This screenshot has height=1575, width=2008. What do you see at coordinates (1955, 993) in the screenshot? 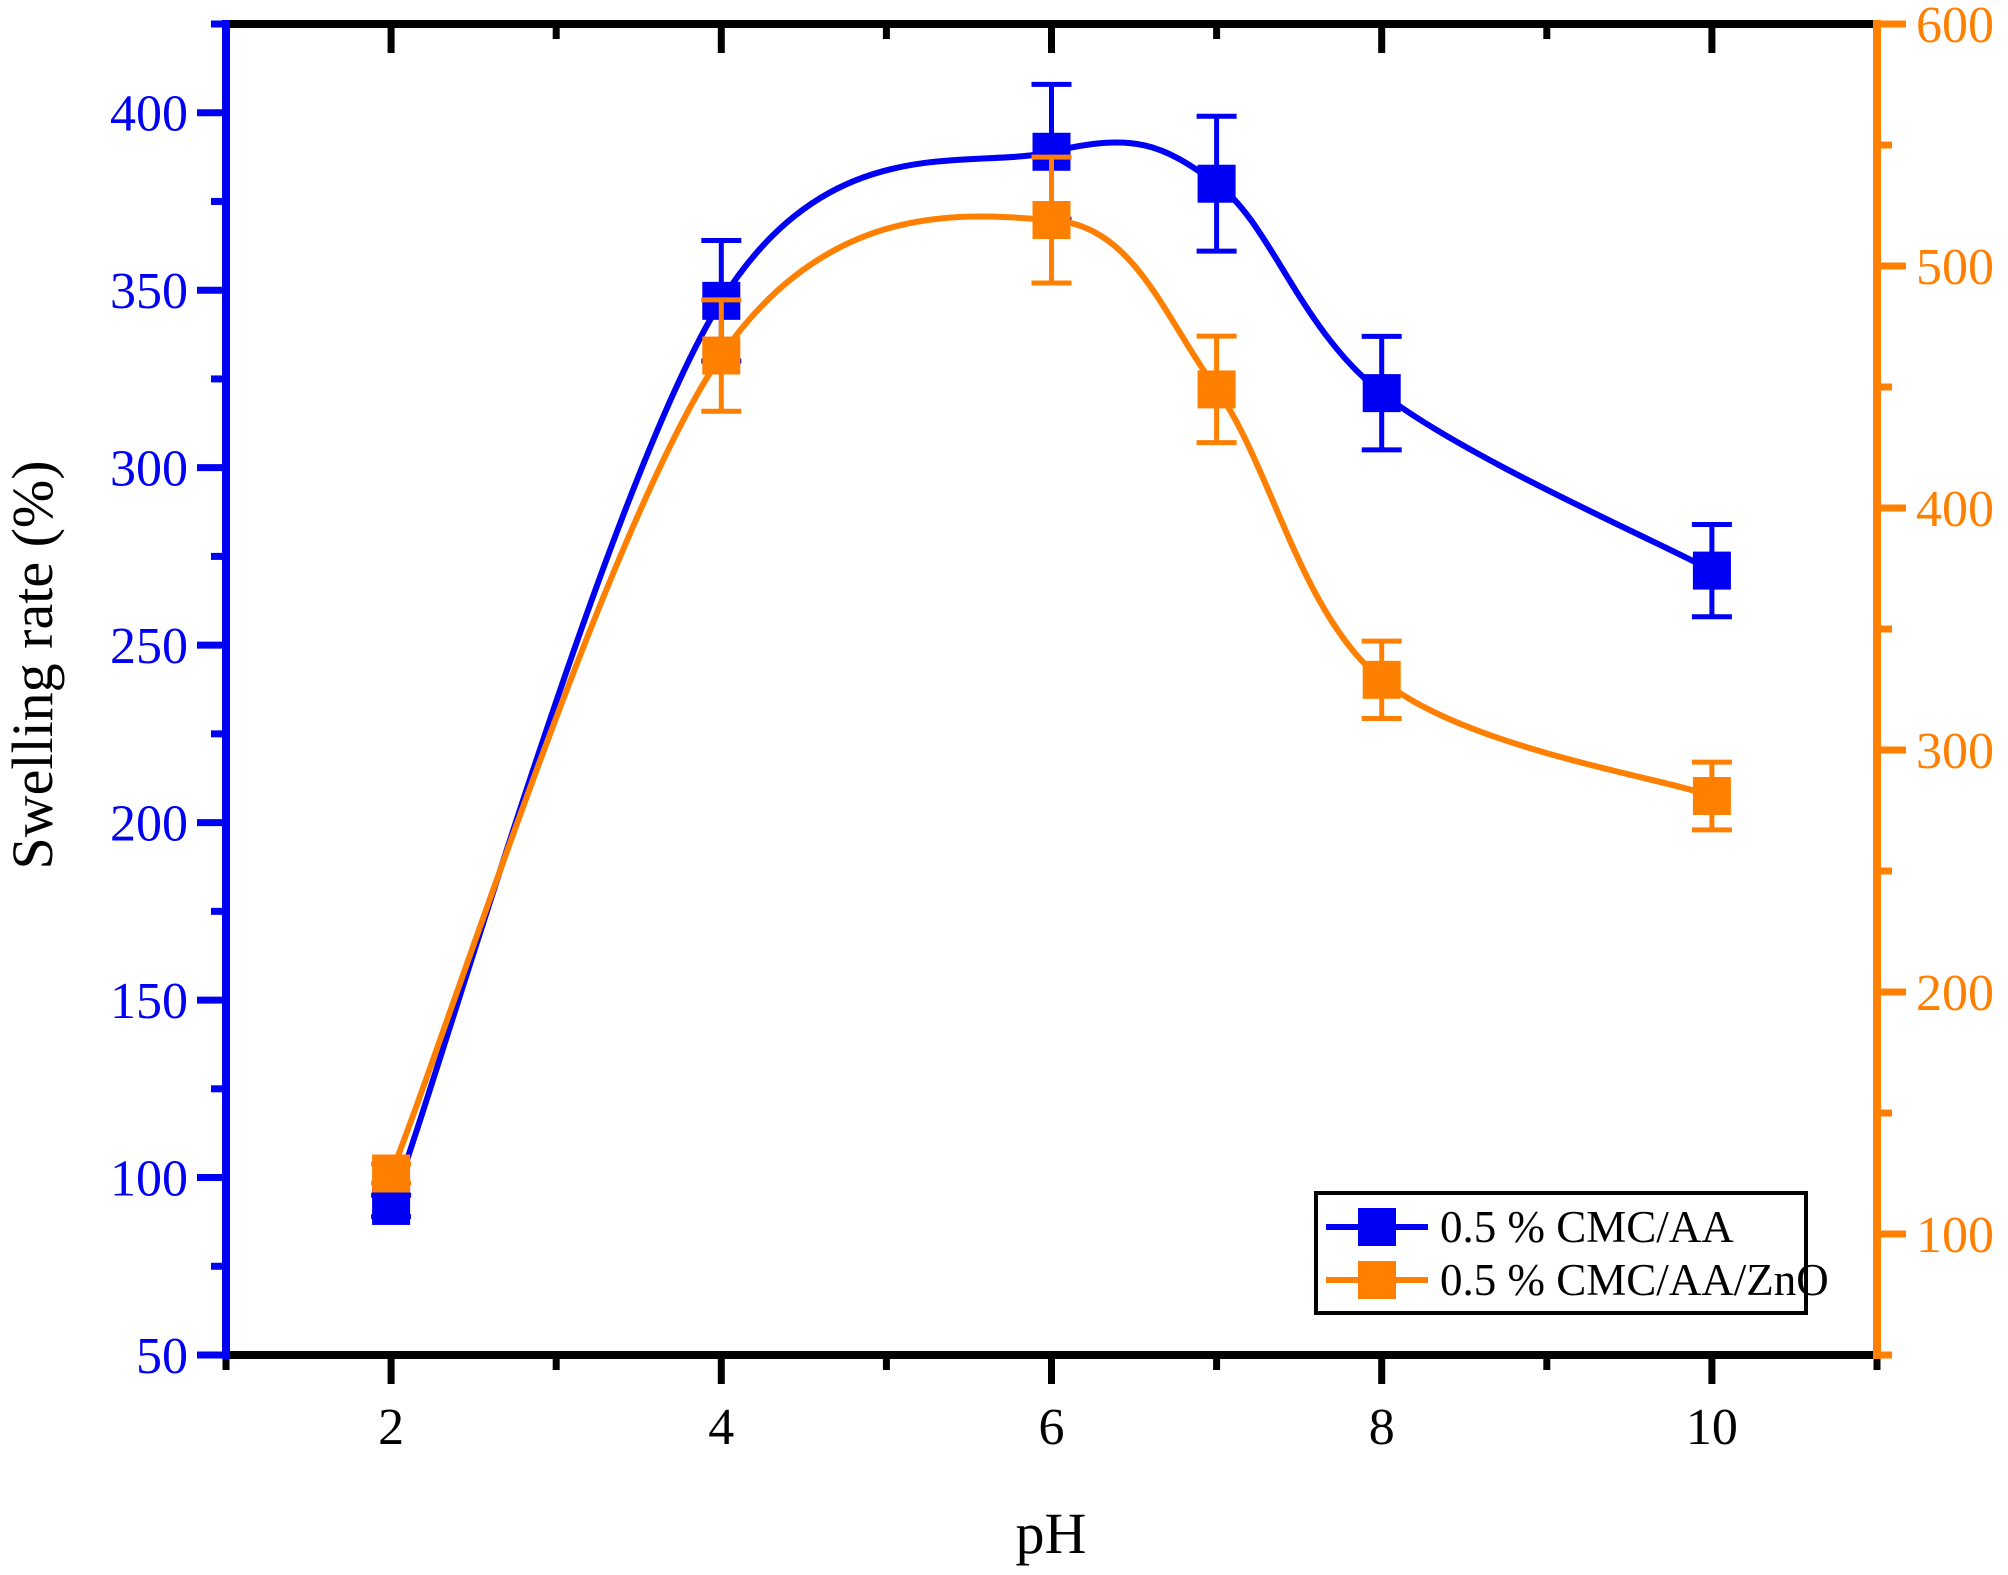
I see `right-tick-label: 200` at bounding box center [1955, 993].